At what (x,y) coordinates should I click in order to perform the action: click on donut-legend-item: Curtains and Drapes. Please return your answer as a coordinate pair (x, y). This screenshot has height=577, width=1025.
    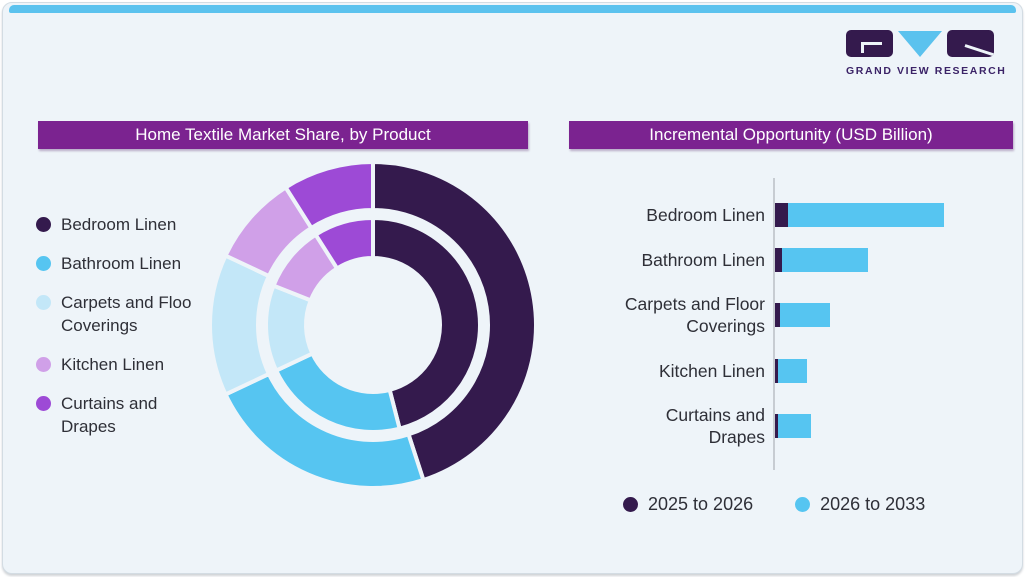
    Looking at the image, I should click on (126, 415).